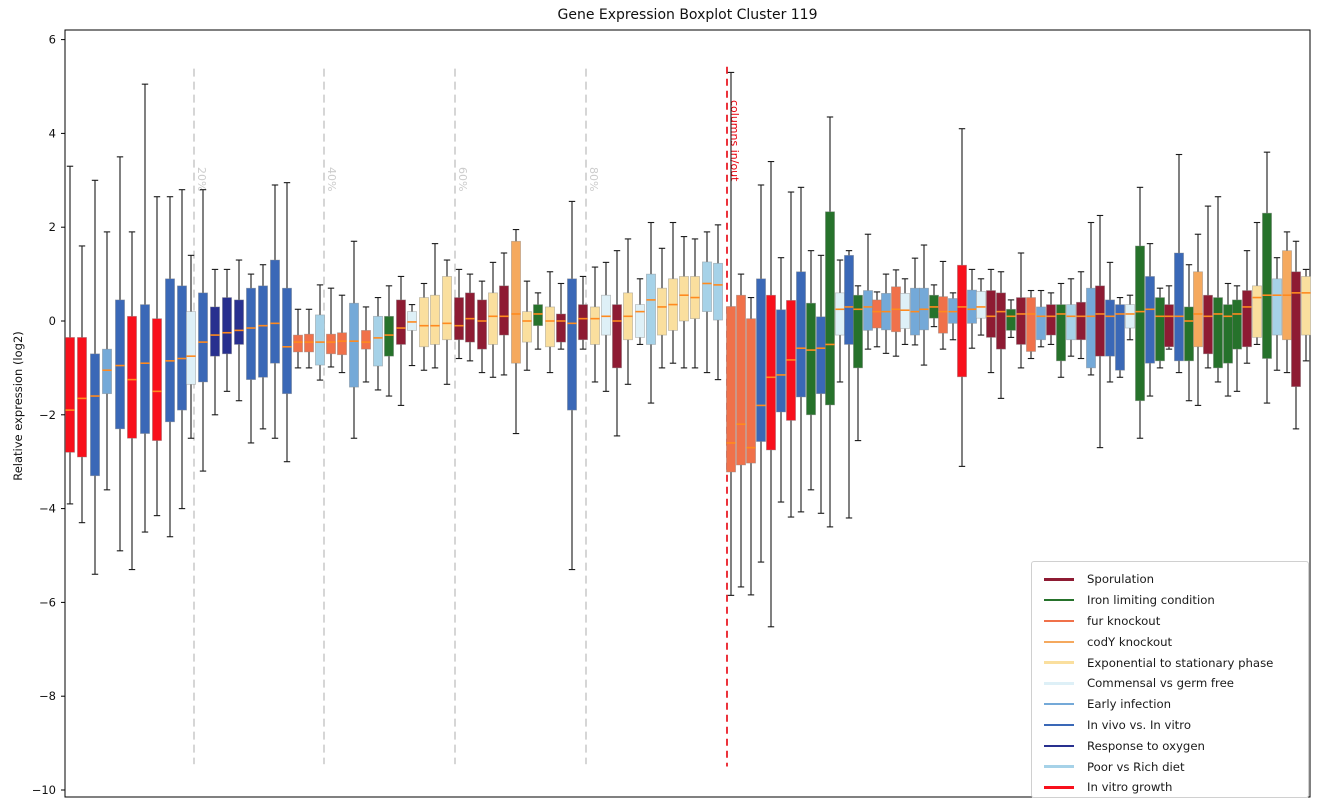  I want to click on legend-item: Response to oxygen, so click(1176, 745).